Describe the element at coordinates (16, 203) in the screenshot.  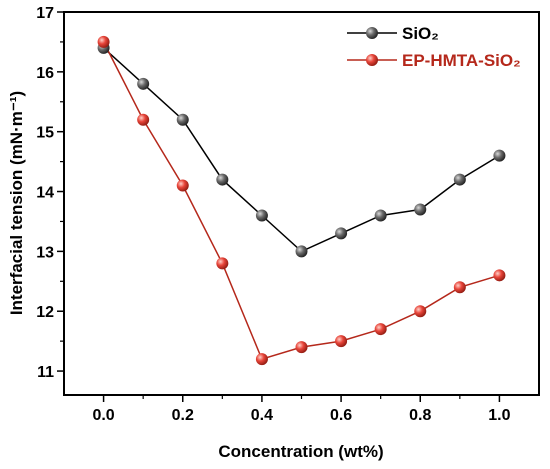
I see `y-axis-title: Interfacial tension (mN·m⁻¹)` at that location.